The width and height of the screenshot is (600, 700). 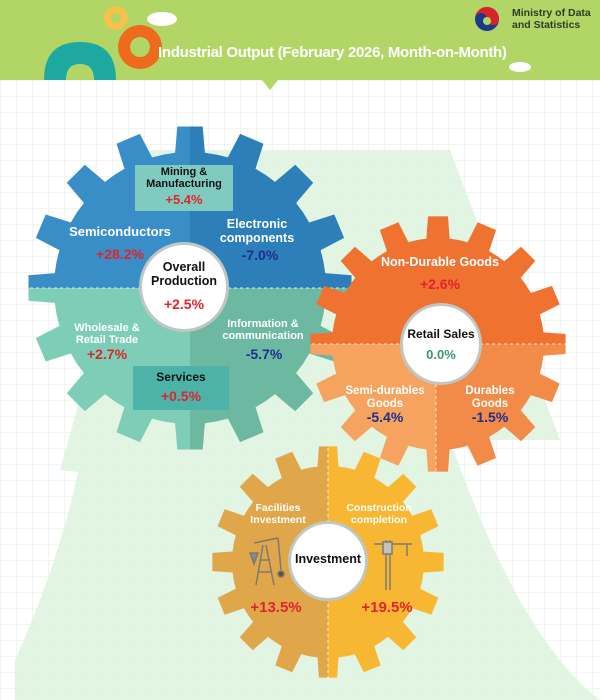 What do you see at coordinates (270, 85) in the screenshot?
I see `header-notch` at bounding box center [270, 85].